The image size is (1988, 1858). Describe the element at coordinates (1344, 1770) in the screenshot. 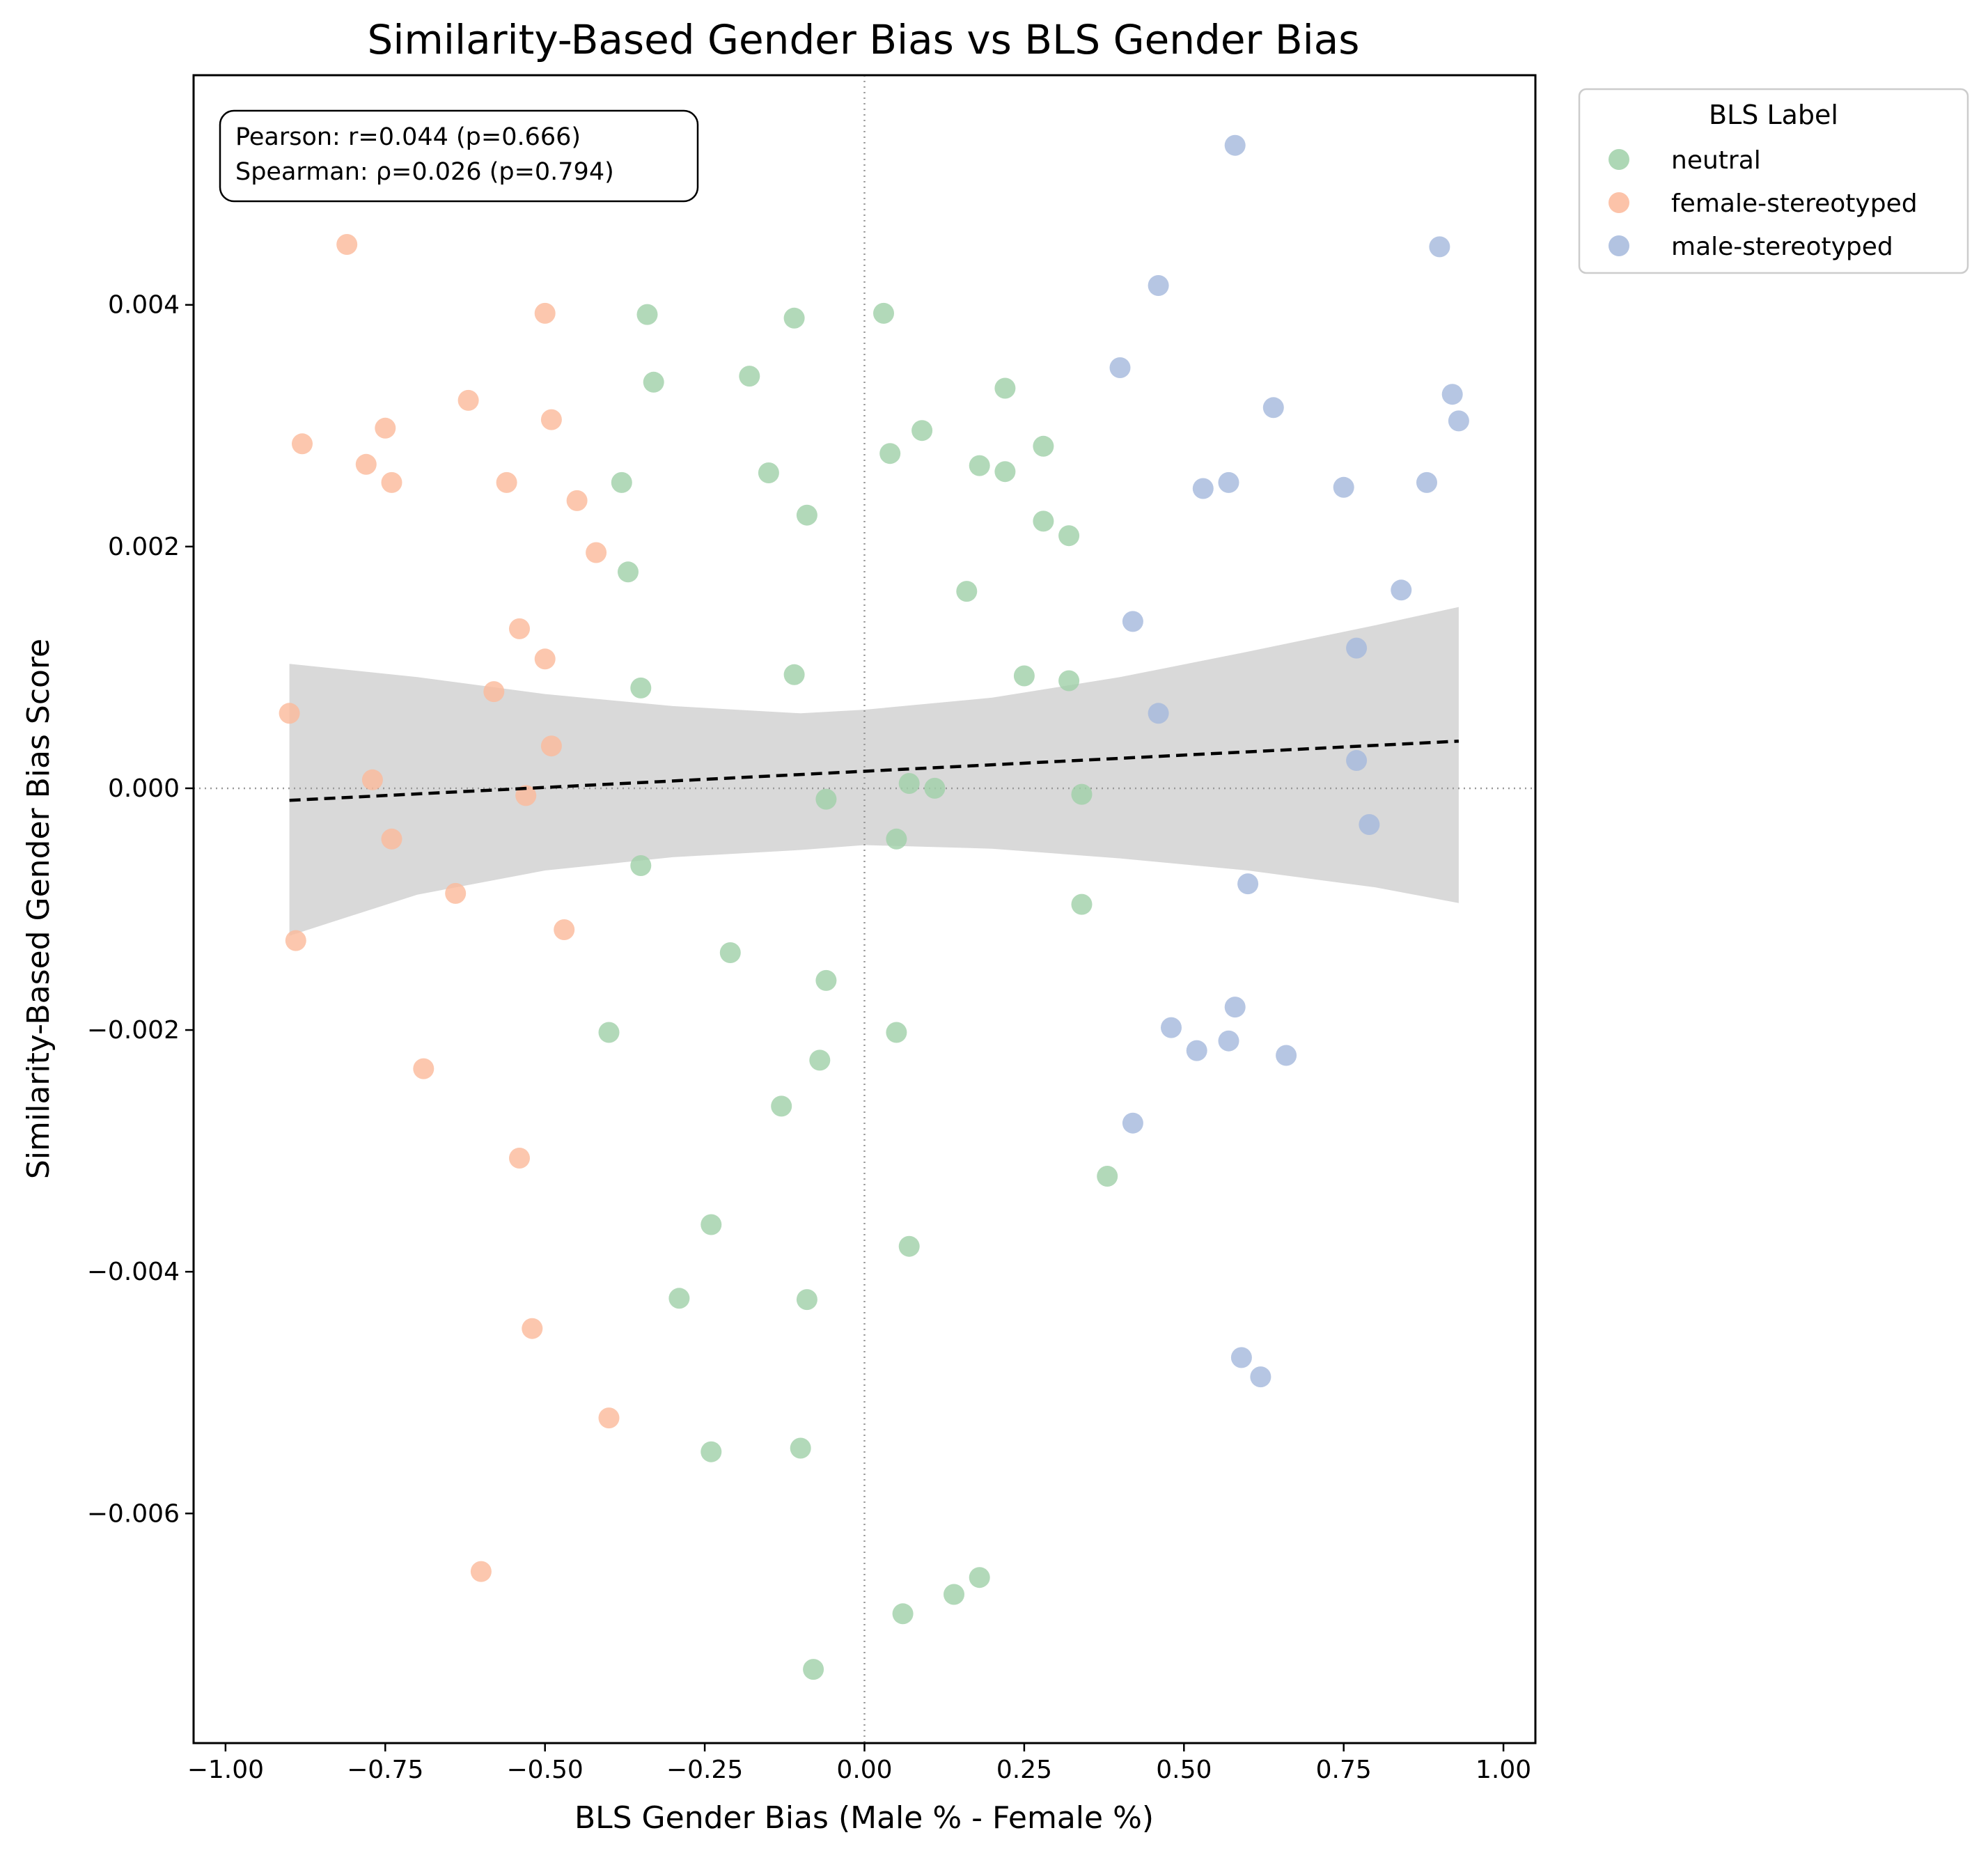

I see `x-tick-label: 0.75` at that location.